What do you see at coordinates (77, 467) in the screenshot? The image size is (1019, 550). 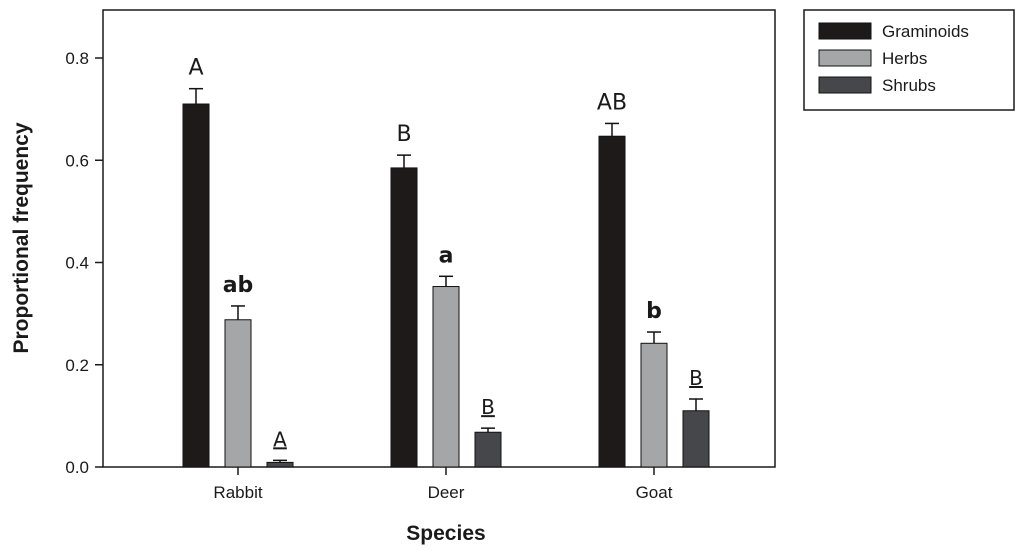 I see `y-tick-label: 0.0` at bounding box center [77, 467].